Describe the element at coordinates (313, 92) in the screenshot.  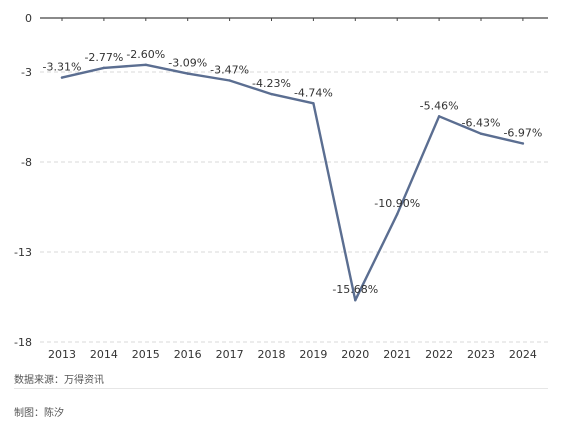
I see `data-label: -4.74%` at that location.